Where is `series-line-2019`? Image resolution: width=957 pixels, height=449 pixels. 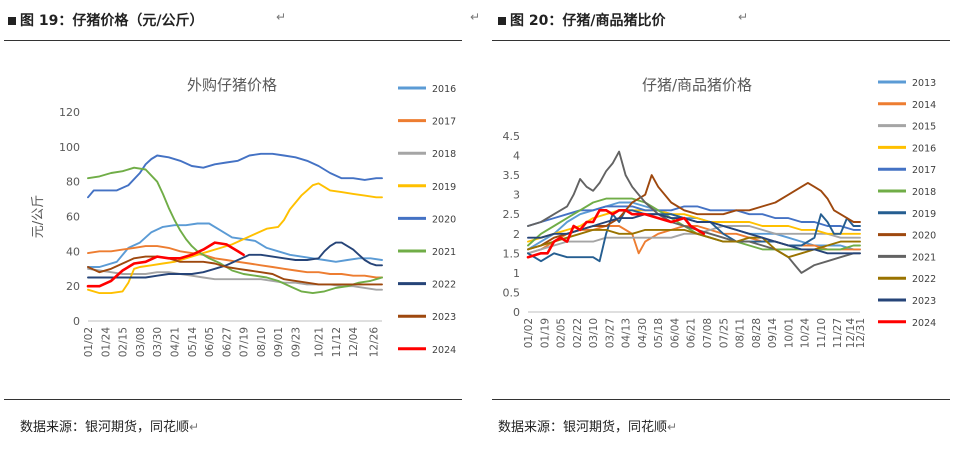
series-line-2019 is located at coordinates (235, 238).